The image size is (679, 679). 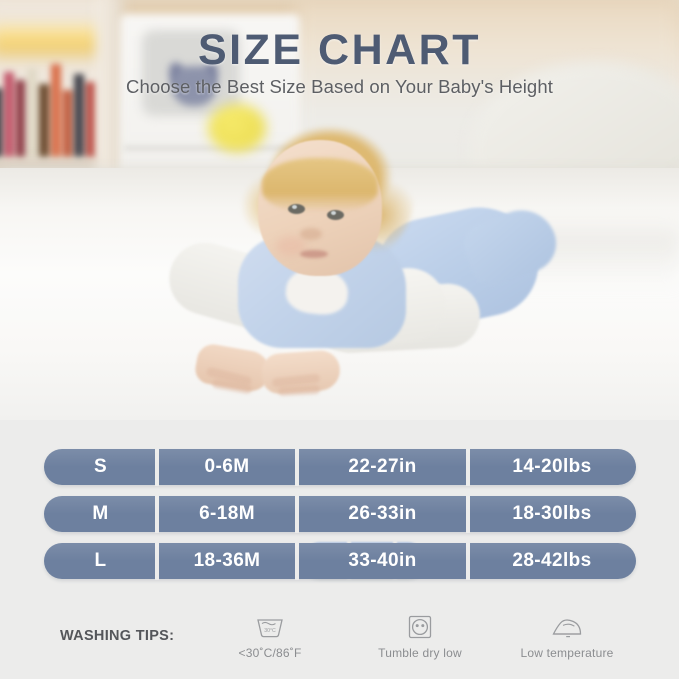 I want to click on cell-size: M, so click(x=100, y=513).